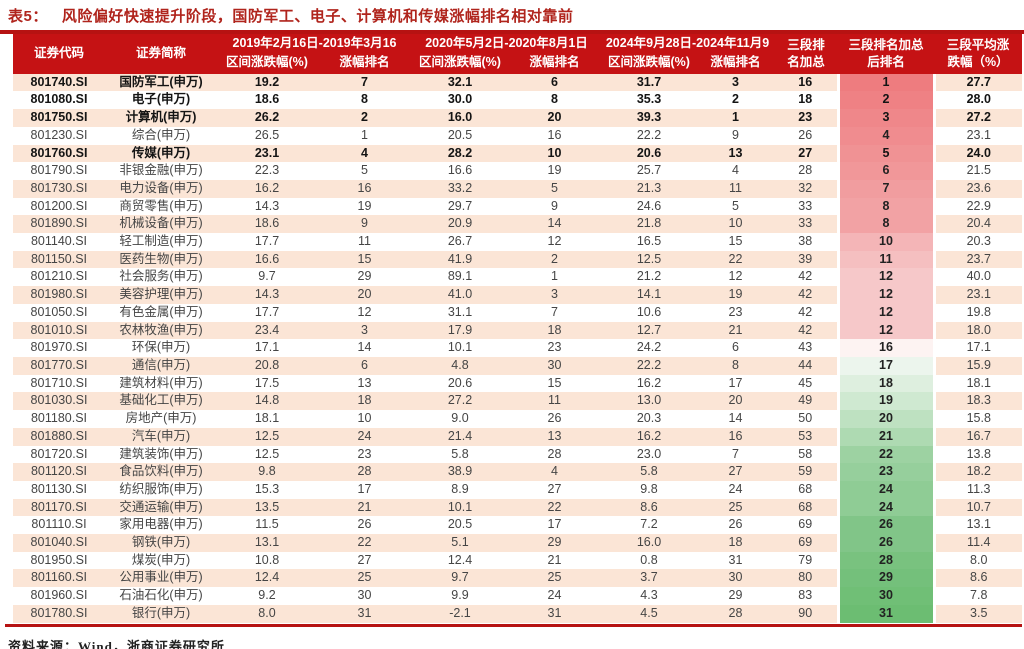 The height and width of the screenshot is (649, 1024). Describe the element at coordinates (735, 153) in the screenshot. I see `cell-rank3: 13` at that location.